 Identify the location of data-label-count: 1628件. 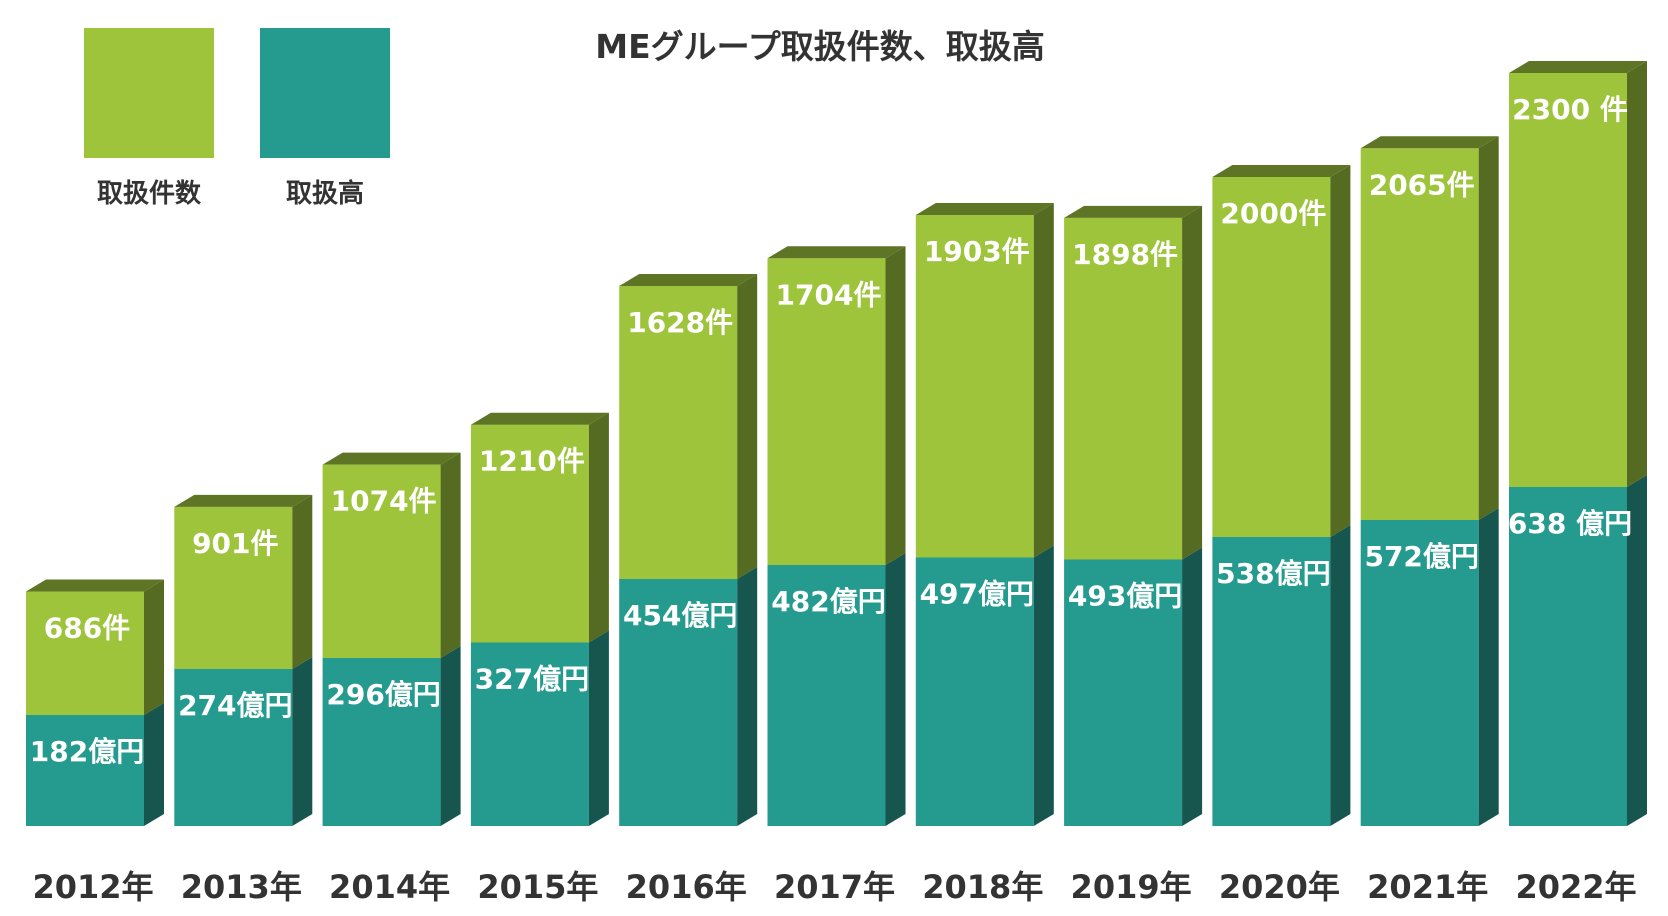
(680, 322).